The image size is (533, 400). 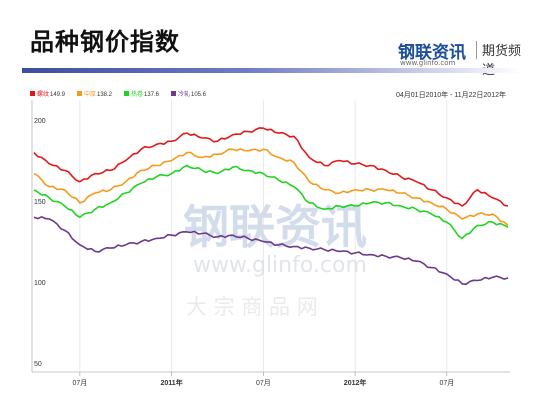 I want to click on watermark: 钢联资讯 www.glinfo.com 大 宗 商 品 网, so click(x=275, y=259).